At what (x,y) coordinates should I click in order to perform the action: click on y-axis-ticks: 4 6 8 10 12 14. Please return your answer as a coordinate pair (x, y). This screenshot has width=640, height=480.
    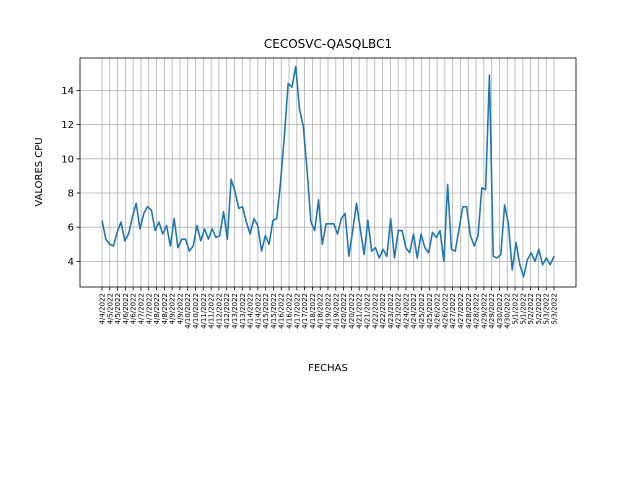
    Looking at the image, I should click on (70, 177).